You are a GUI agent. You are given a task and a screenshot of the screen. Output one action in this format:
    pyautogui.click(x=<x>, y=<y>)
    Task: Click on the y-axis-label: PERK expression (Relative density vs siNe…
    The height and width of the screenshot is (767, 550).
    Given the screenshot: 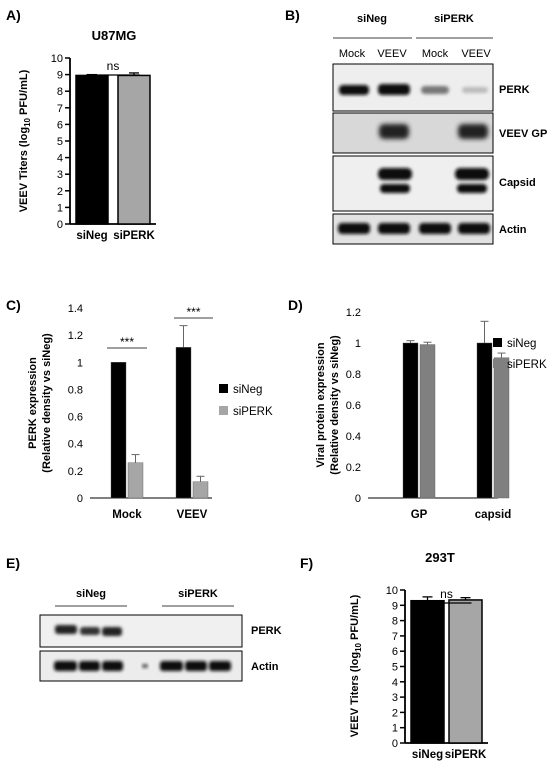 What is the action you would take?
    pyautogui.click(x=40, y=403)
    